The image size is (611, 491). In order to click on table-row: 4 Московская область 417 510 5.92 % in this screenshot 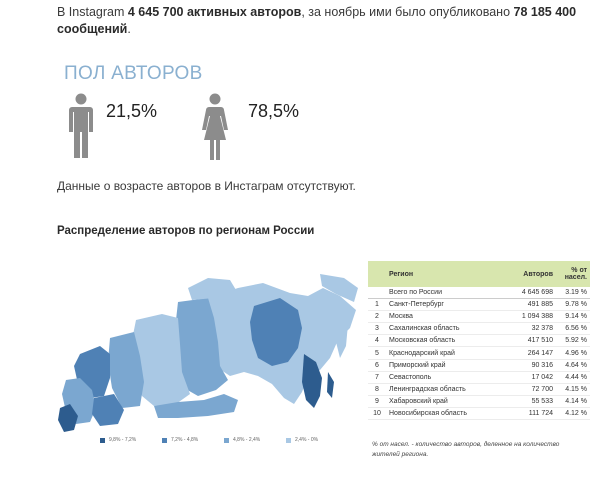, I will do `click(479, 341)`.